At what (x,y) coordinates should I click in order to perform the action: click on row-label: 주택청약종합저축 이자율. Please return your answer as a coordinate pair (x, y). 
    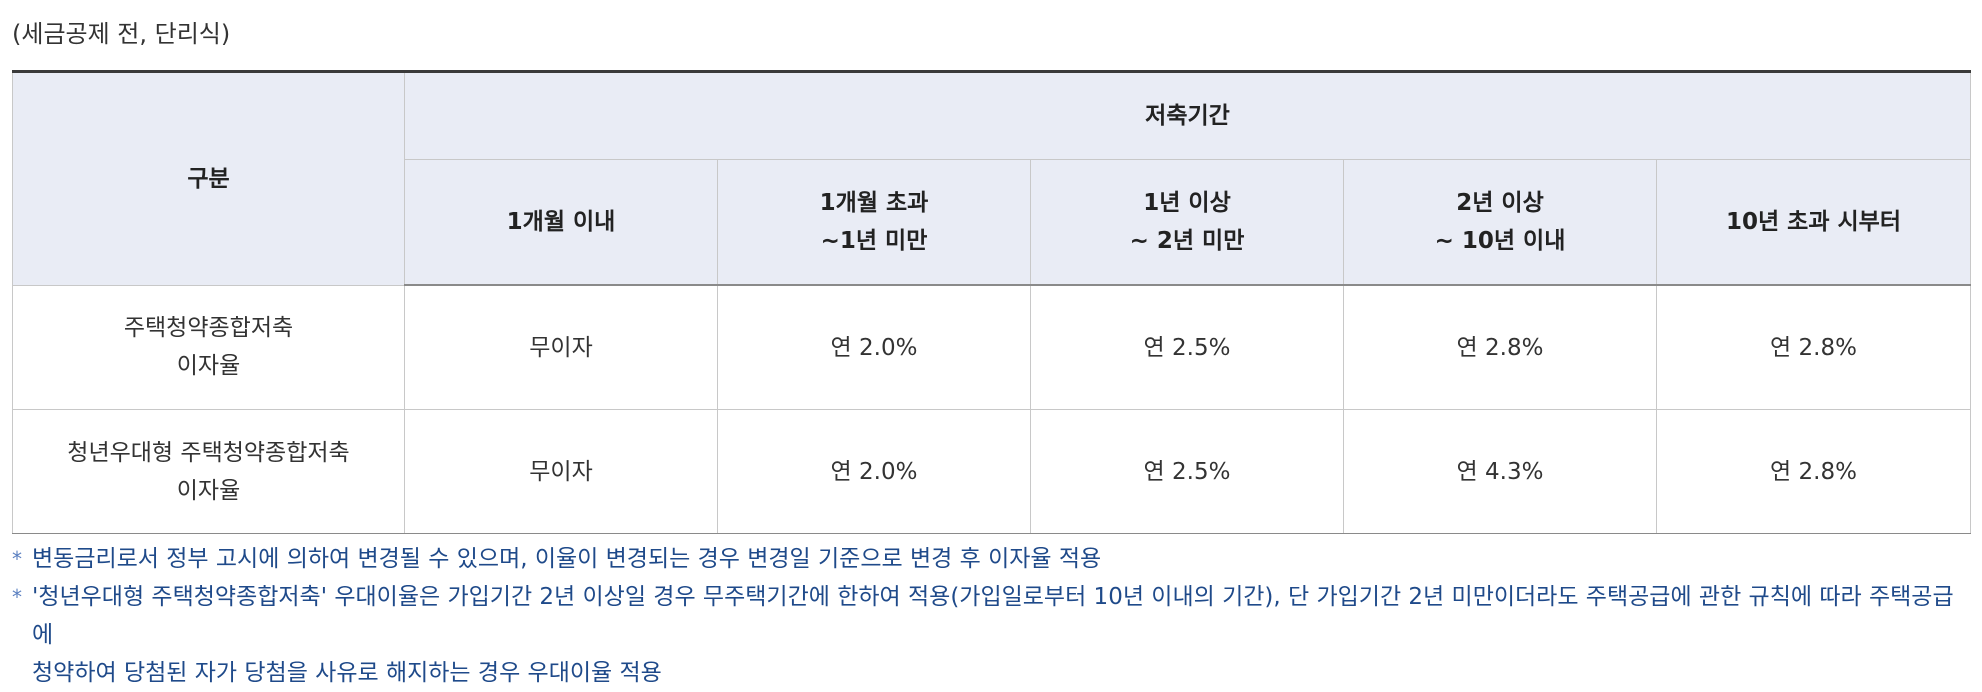
    Looking at the image, I should click on (208, 347).